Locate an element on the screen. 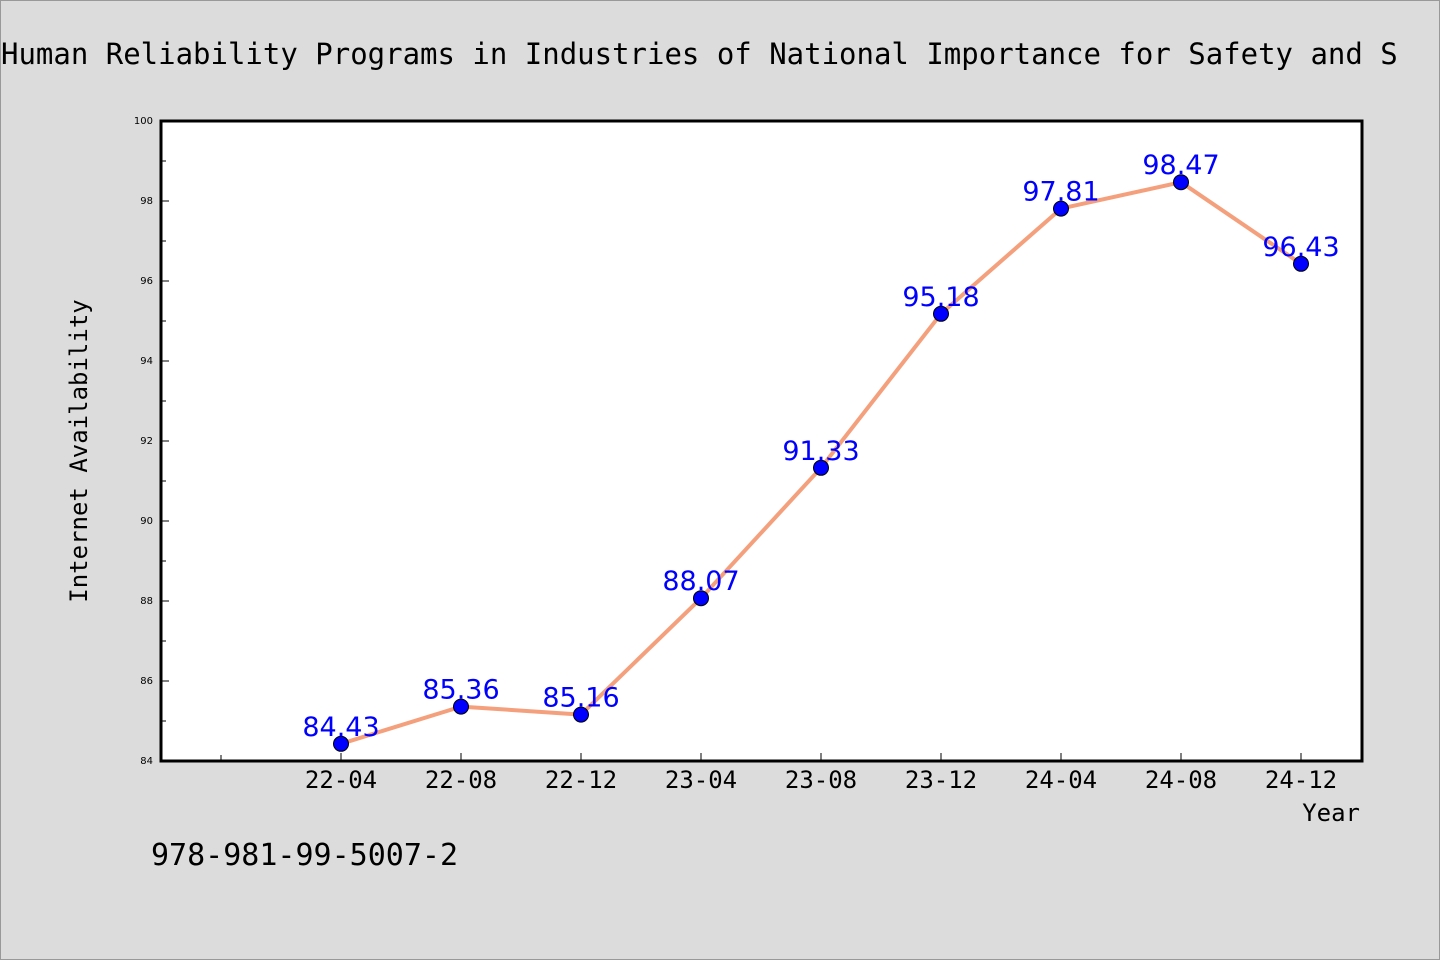 The image size is (1440, 960). data-label: 98.47 is located at coordinates (1180, 165).